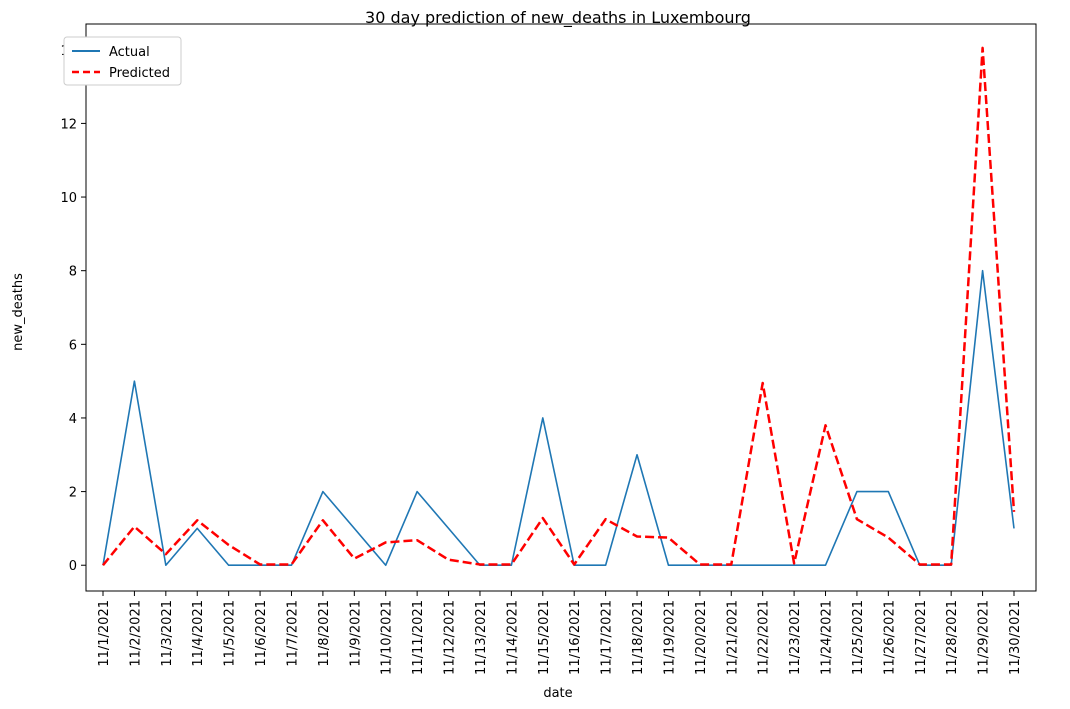  What do you see at coordinates (292, 633) in the screenshot?
I see `x-tick-label: 11/7/2021` at bounding box center [292, 633].